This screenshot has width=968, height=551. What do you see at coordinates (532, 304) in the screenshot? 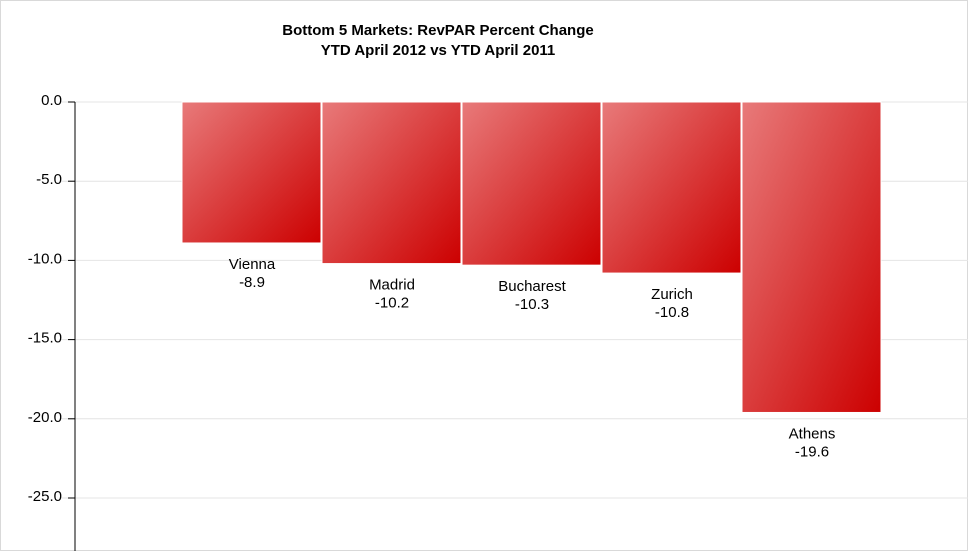
I see `data-label: -10.3` at bounding box center [532, 304].